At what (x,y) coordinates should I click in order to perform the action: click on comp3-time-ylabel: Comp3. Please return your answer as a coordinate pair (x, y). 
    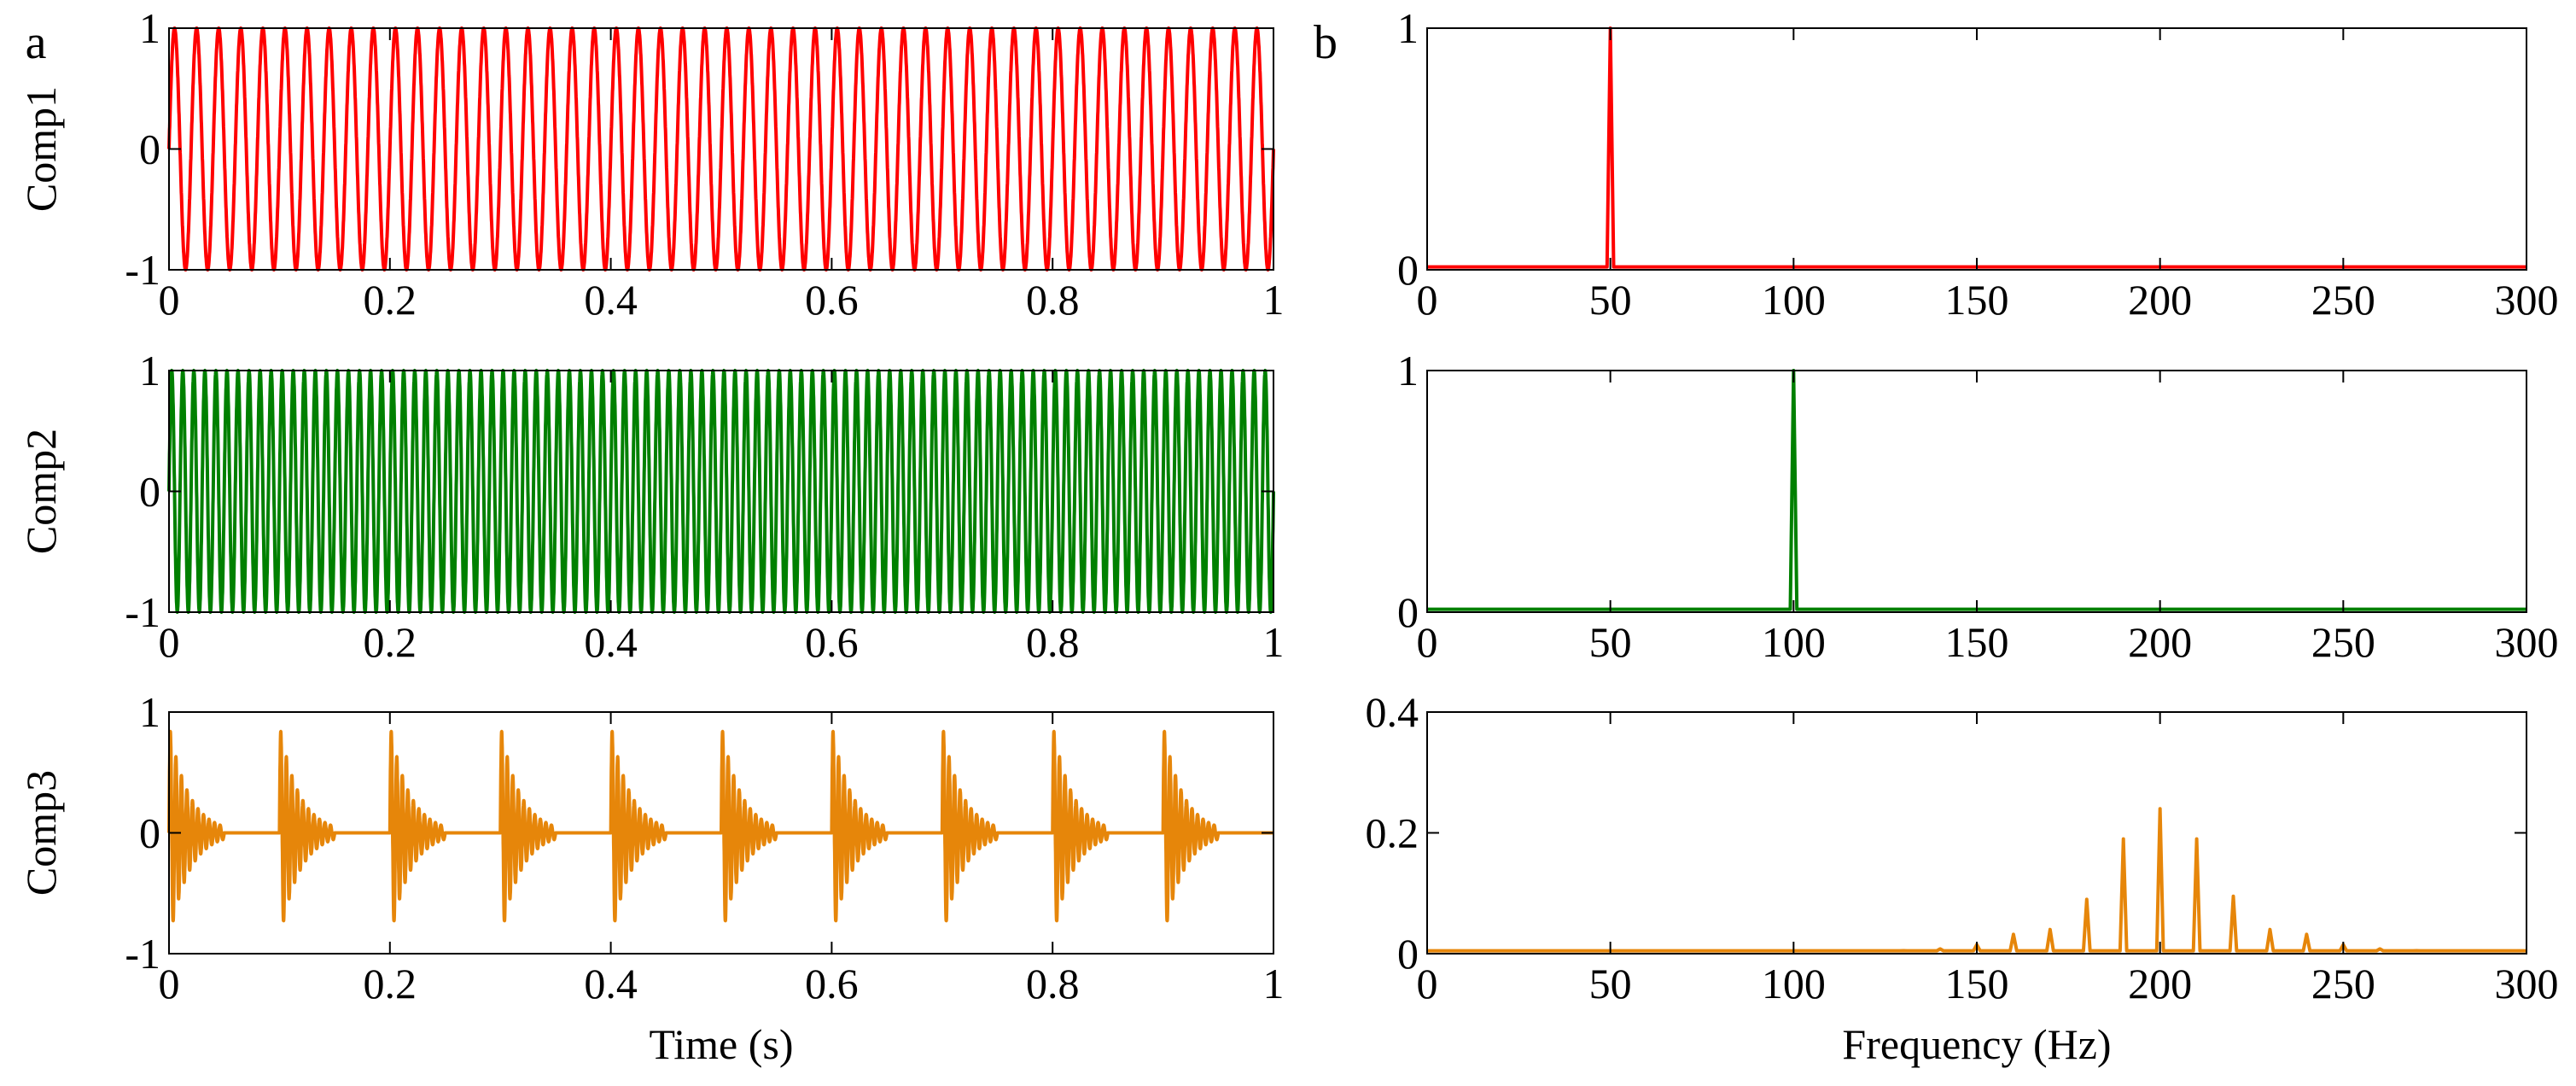
    Looking at the image, I should click on (41, 833).